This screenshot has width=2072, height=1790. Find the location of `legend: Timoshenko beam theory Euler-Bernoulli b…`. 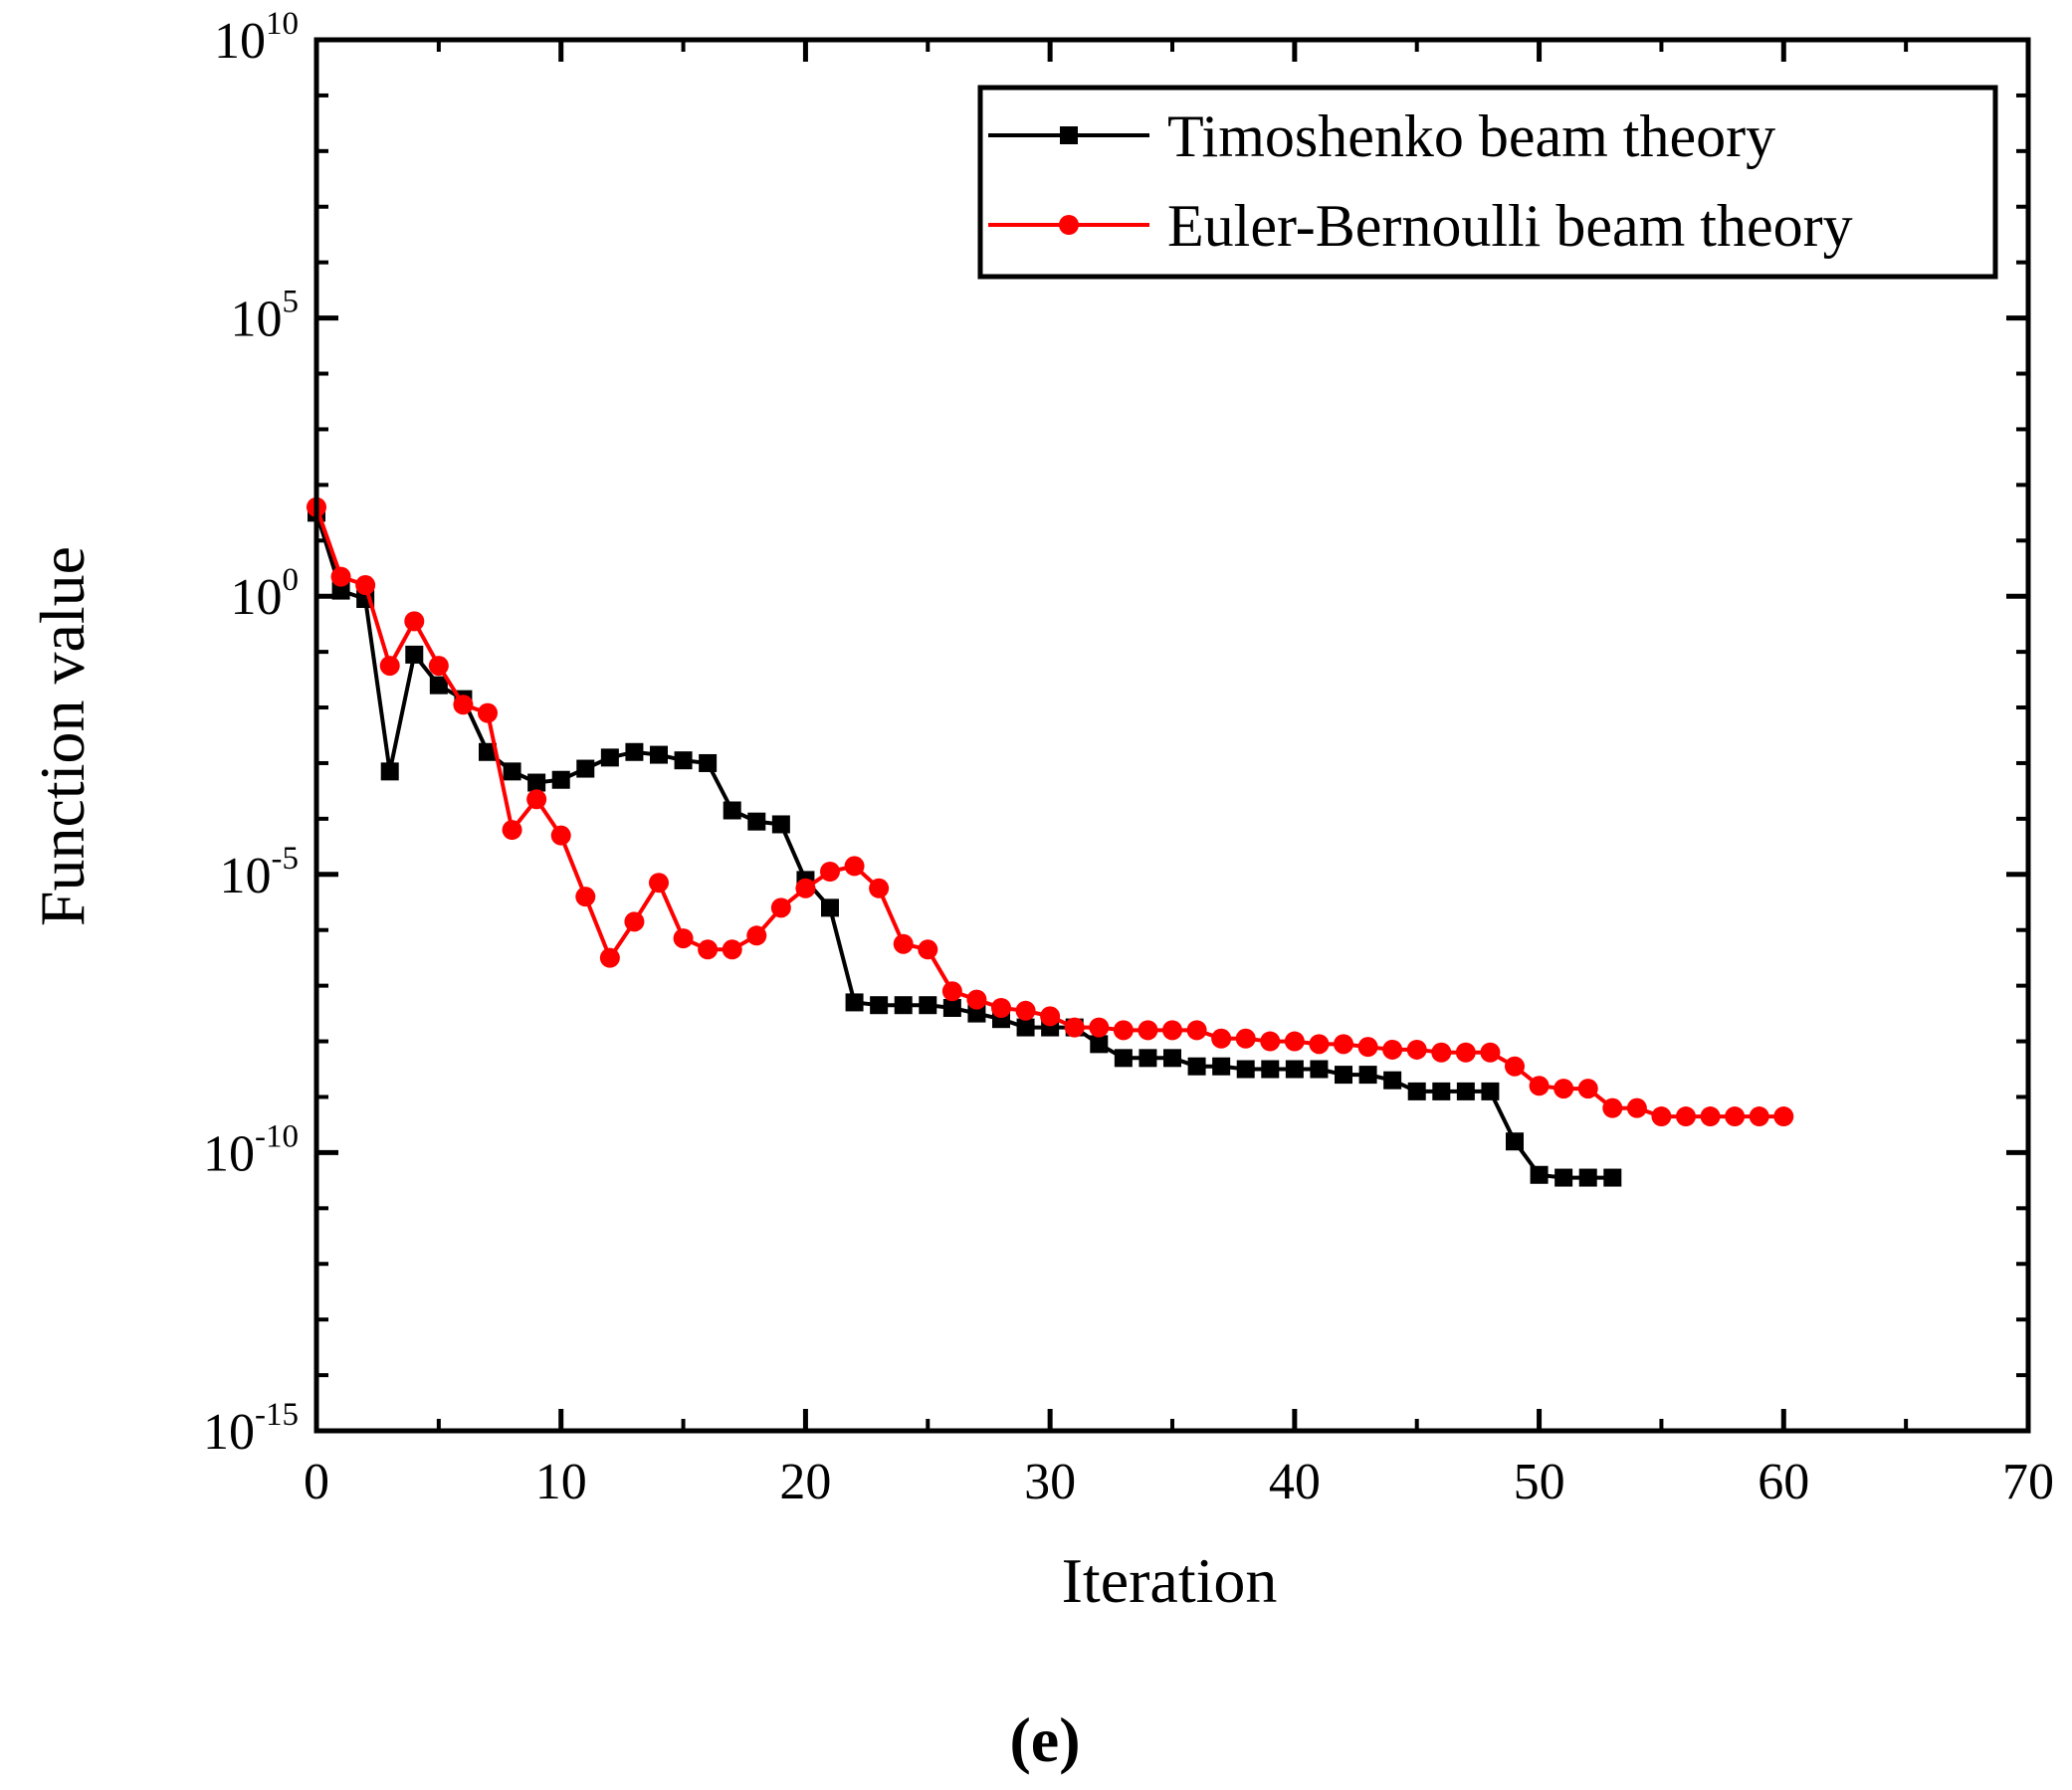

legend: Timoshenko beam theory Euler-Bernoulli b… is located at coordinates (1487, 182).